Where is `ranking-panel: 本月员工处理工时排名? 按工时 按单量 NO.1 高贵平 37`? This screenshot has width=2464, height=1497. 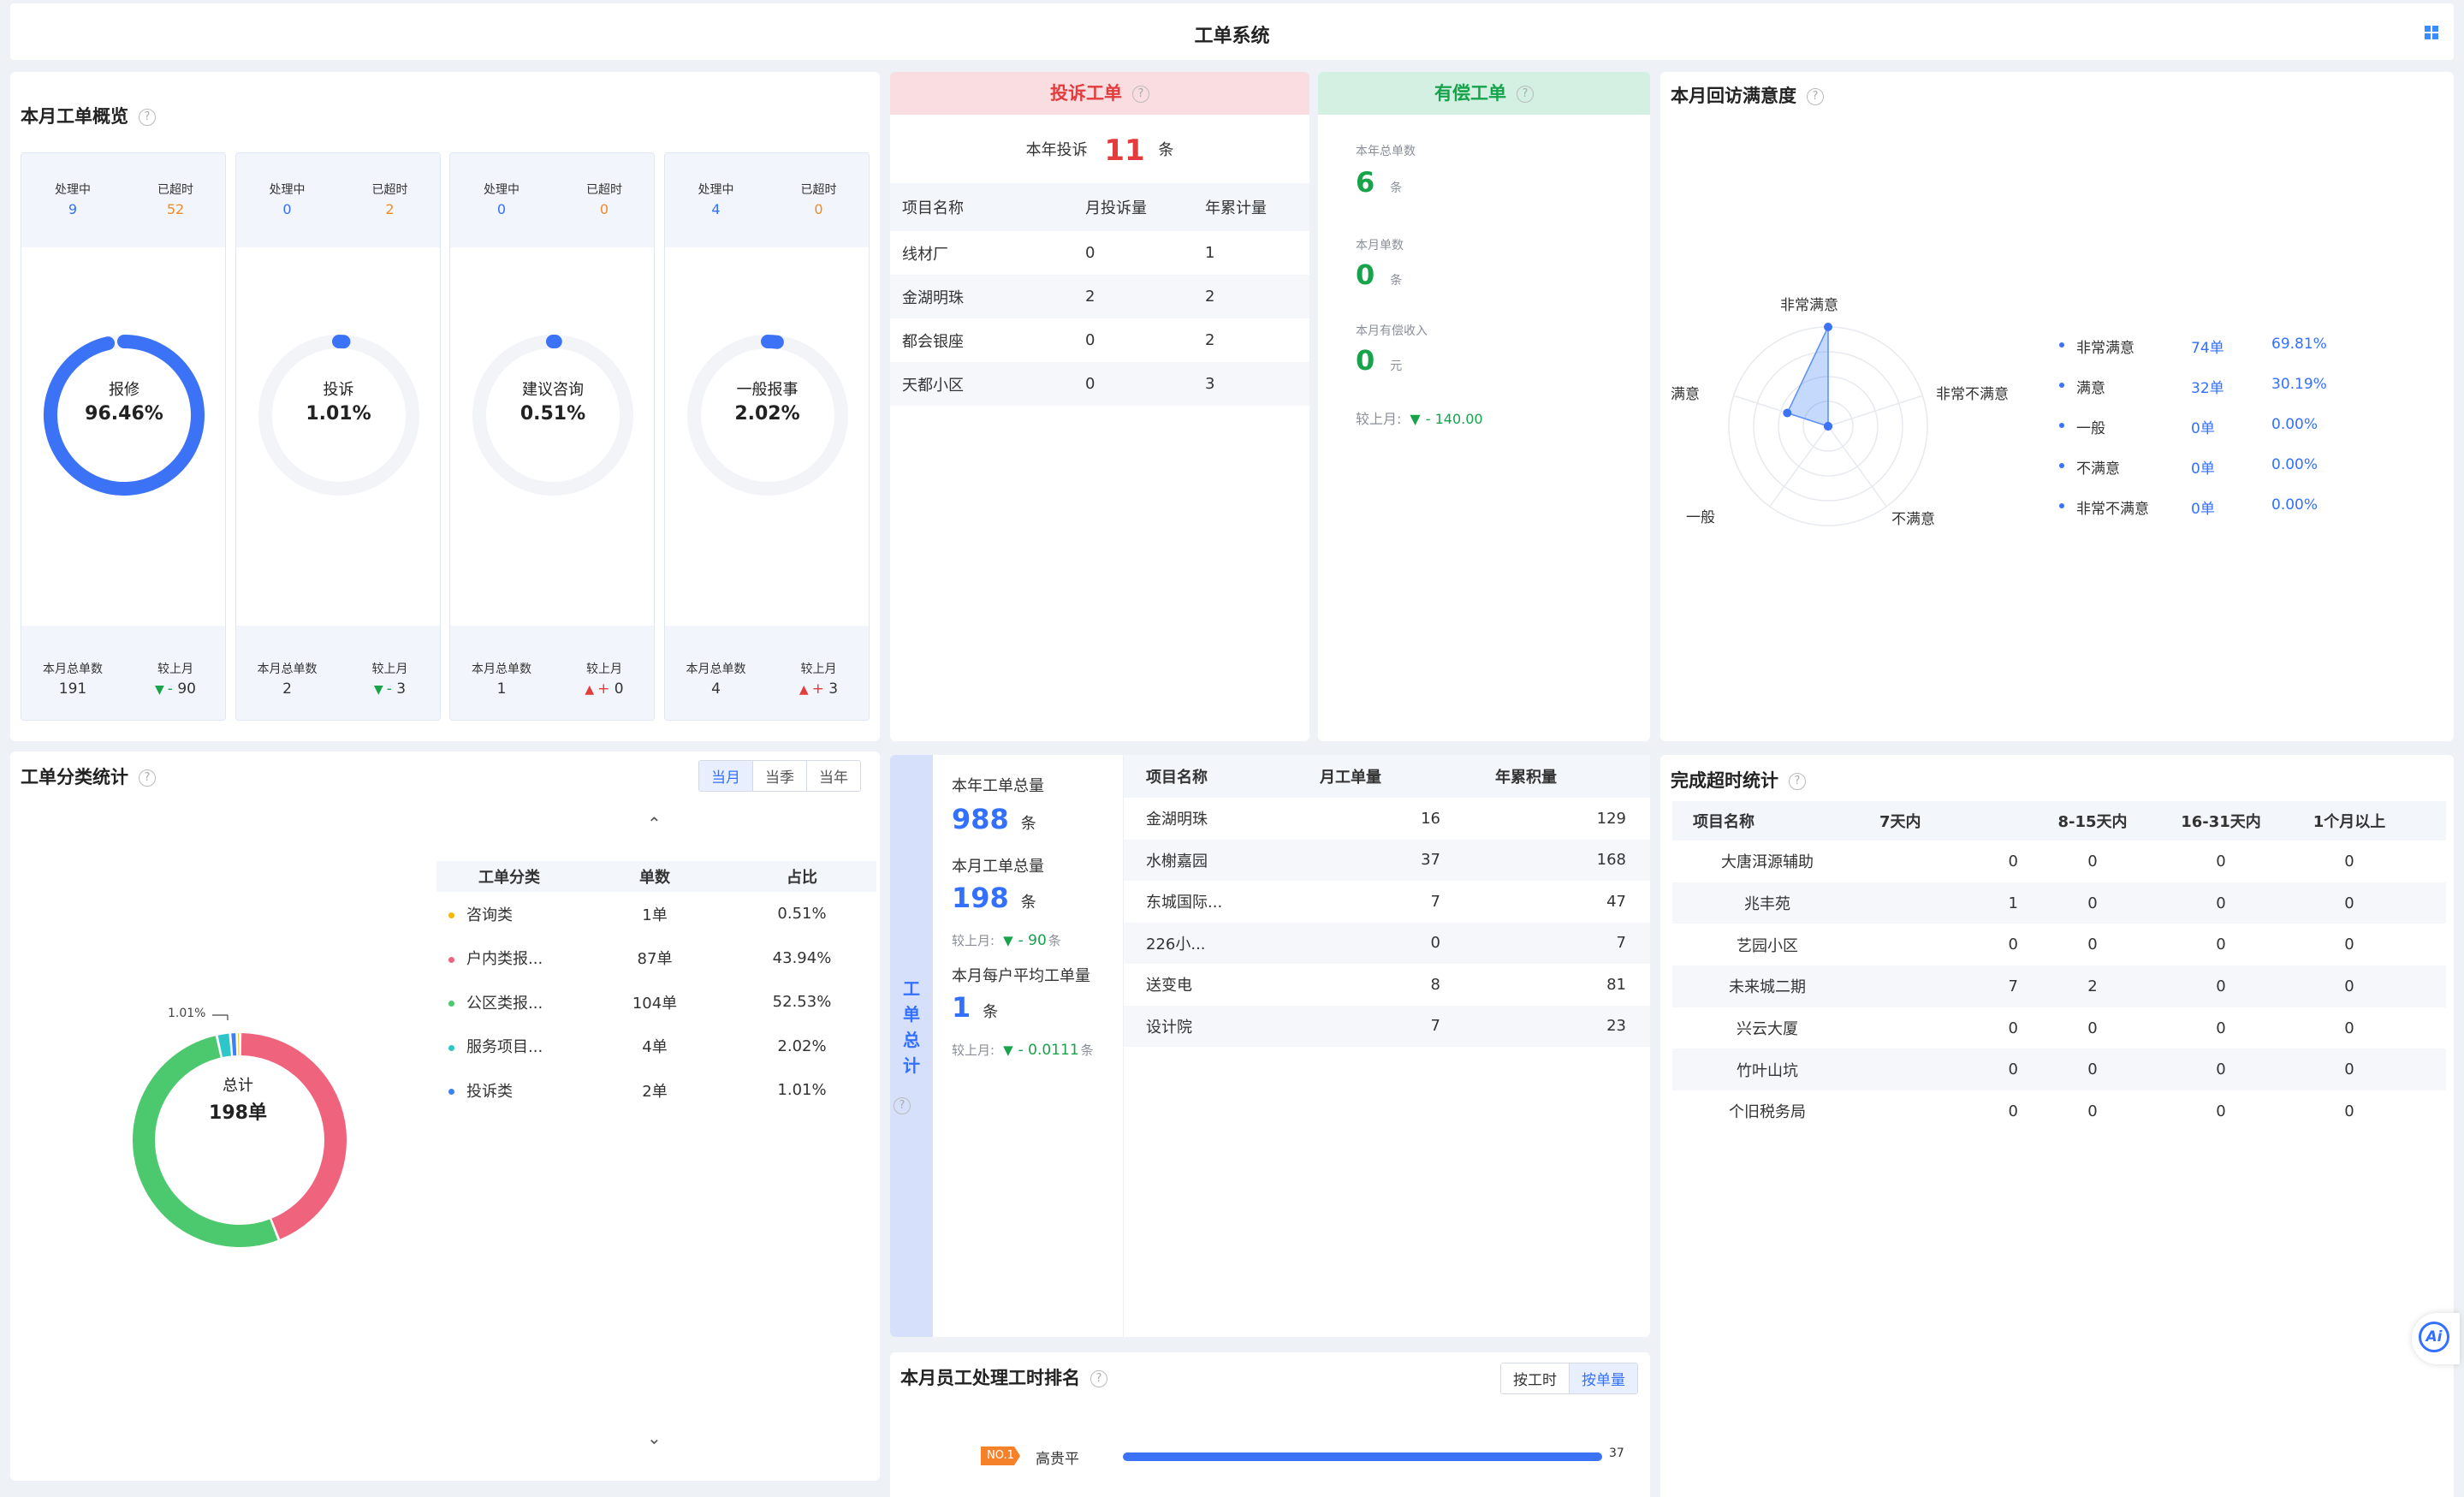 ranking-panel: 本月员工处理工时排名? 按工时 按单量 NO.1 高贵平 37 is located at coordinates (1270, 1424).